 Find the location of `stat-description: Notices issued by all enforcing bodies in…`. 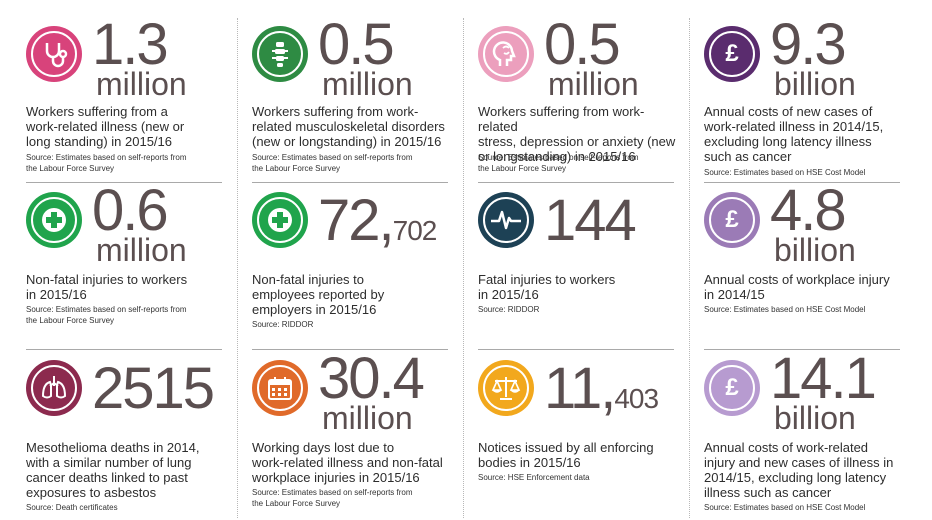

stat-description: Notices issued by all enforcing bodies in… is located at coordinates (566, 455).